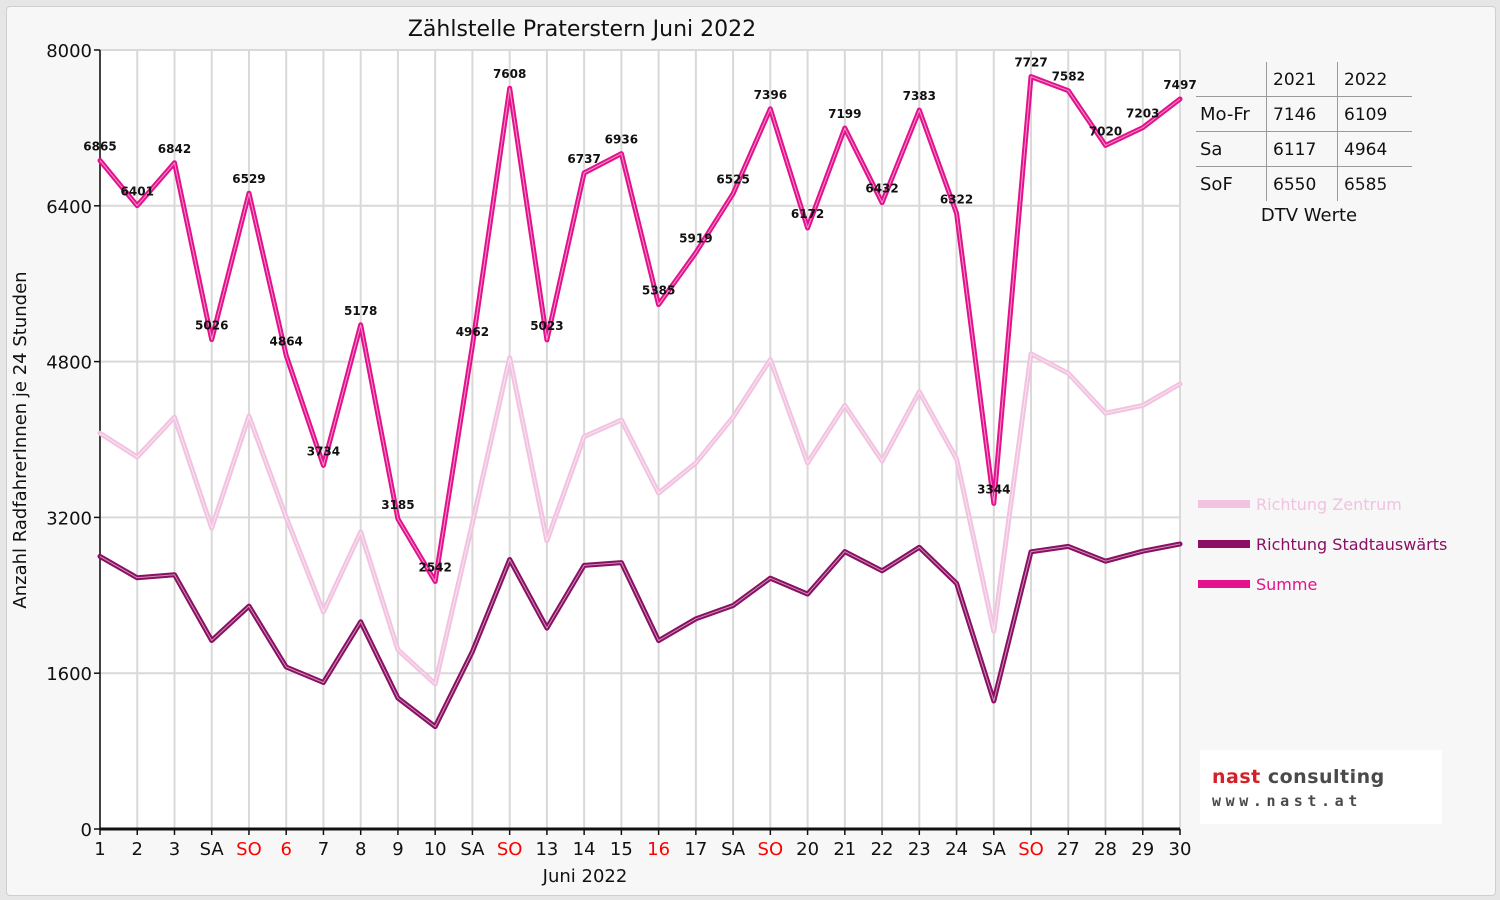  What do you see at coordinates (397, 849) in the screenshot?
I see `x-tick-label: 9` at bounding box center [397, 849].